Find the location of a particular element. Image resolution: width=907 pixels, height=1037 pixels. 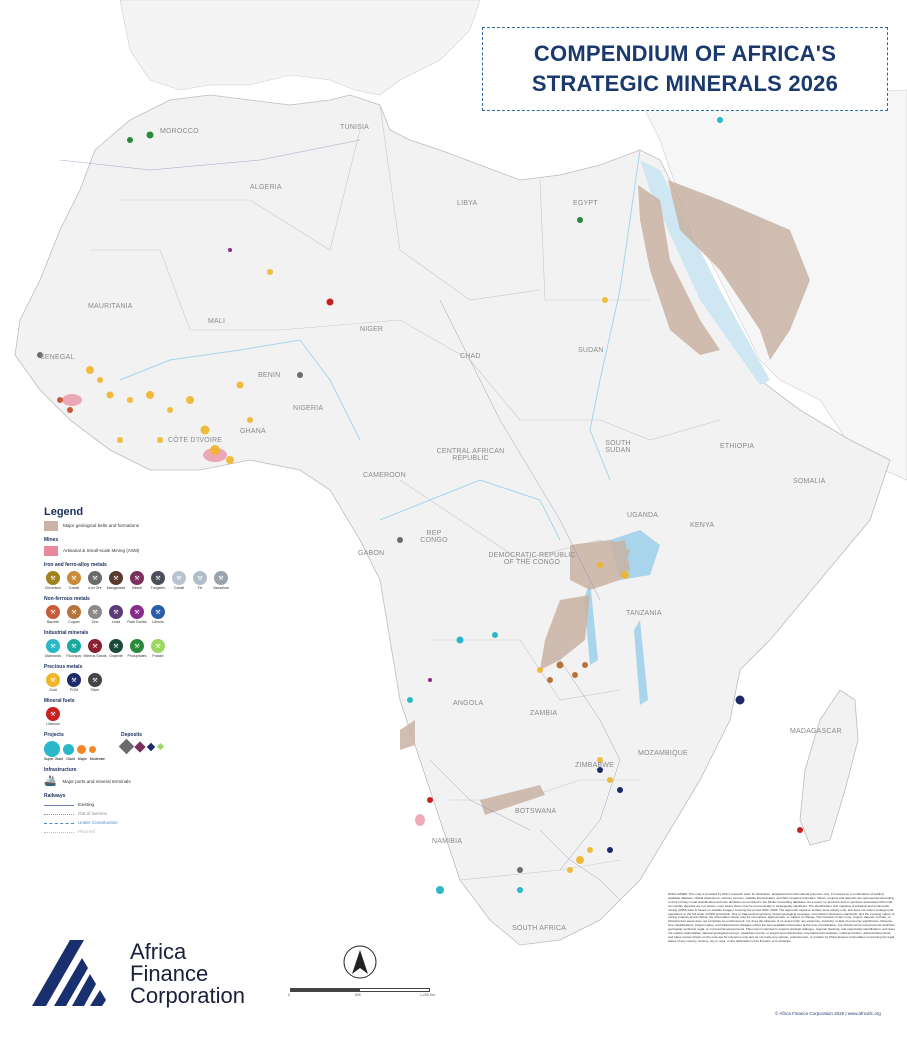

legend-item: ⚒ Silver is located at coordinates (95, 682).